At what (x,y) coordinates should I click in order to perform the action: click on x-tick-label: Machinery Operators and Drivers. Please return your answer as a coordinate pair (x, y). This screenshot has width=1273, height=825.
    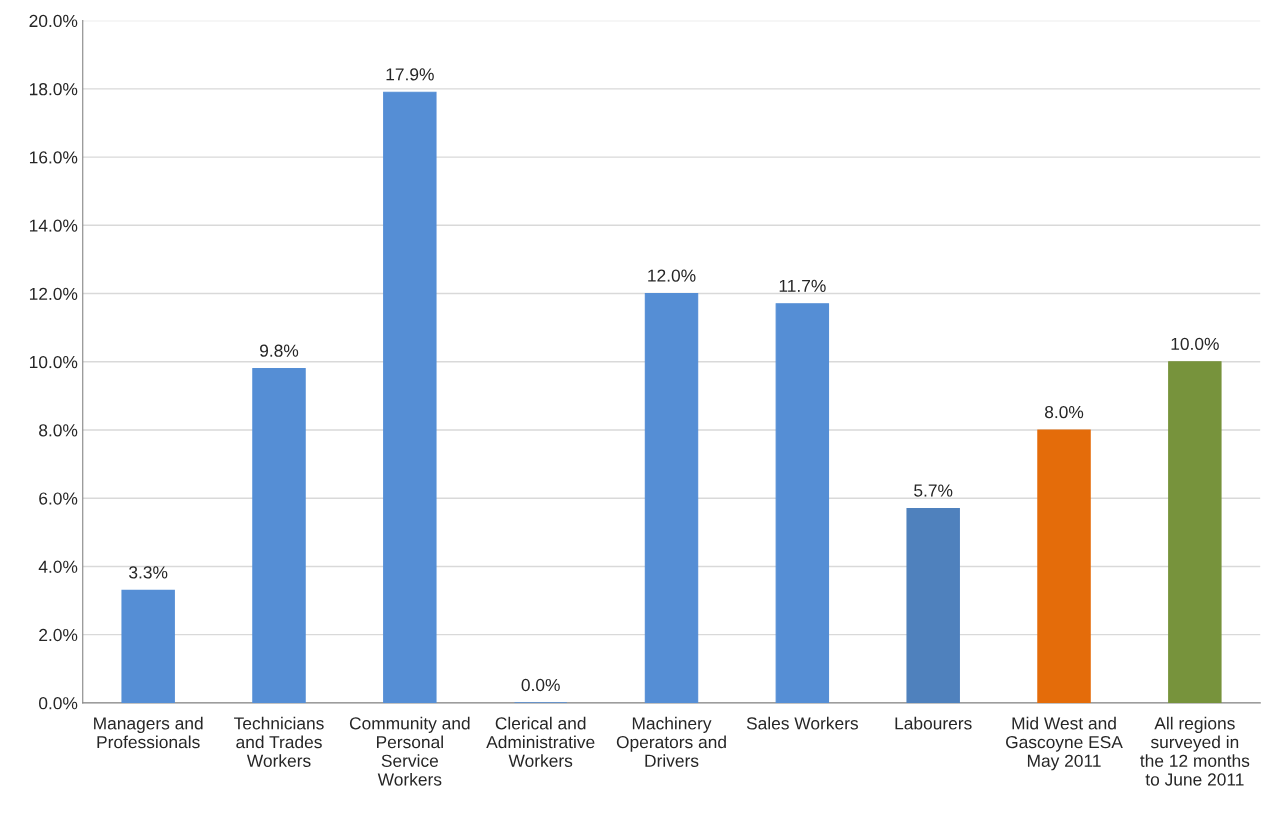
    Looking at the image, I should click on (671, 741).